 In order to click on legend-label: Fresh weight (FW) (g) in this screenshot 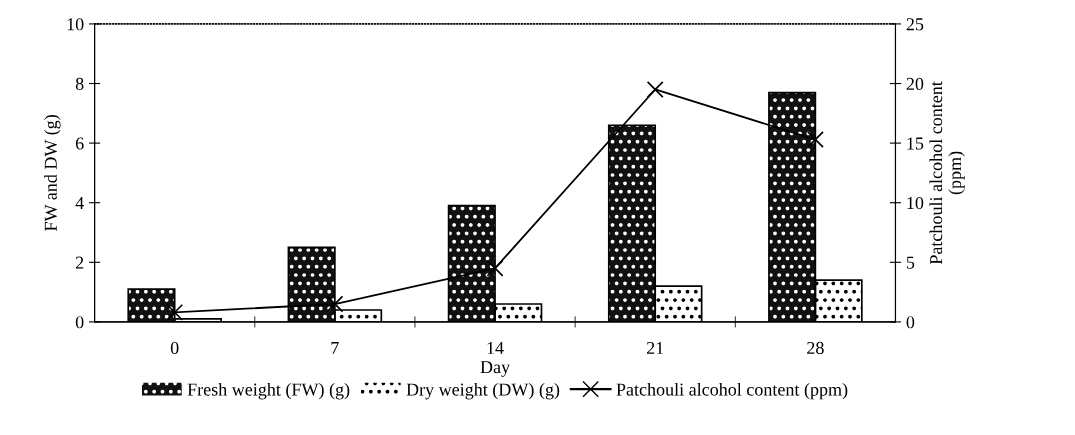, I will do `click(268, 391)`.